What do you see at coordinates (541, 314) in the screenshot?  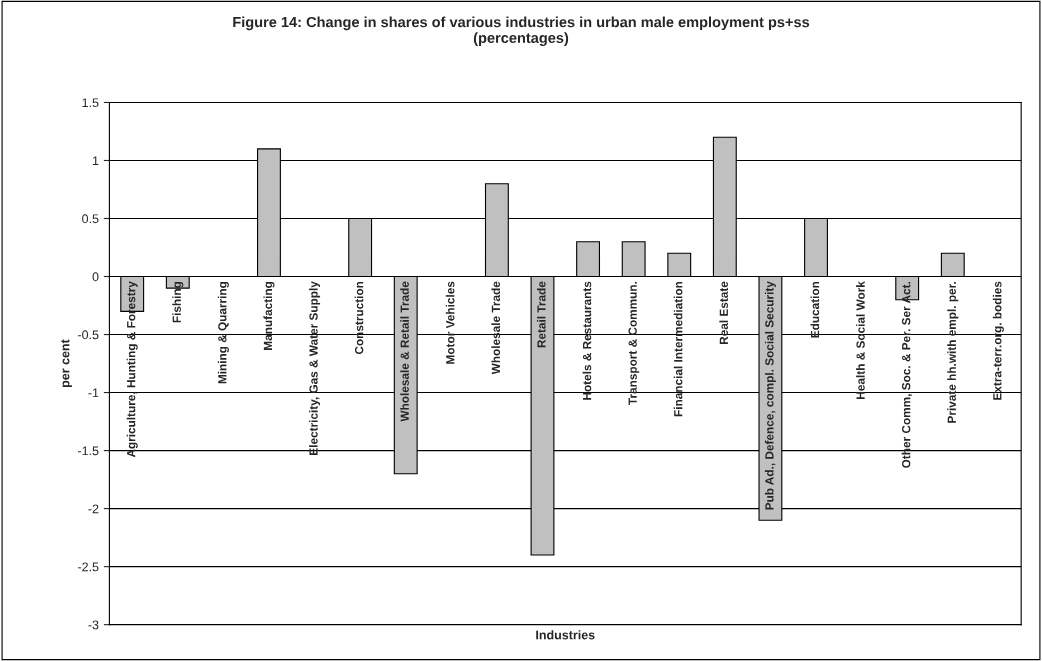 I see `x-tick-label: Retail Trade` at bounding box center [541, 314].